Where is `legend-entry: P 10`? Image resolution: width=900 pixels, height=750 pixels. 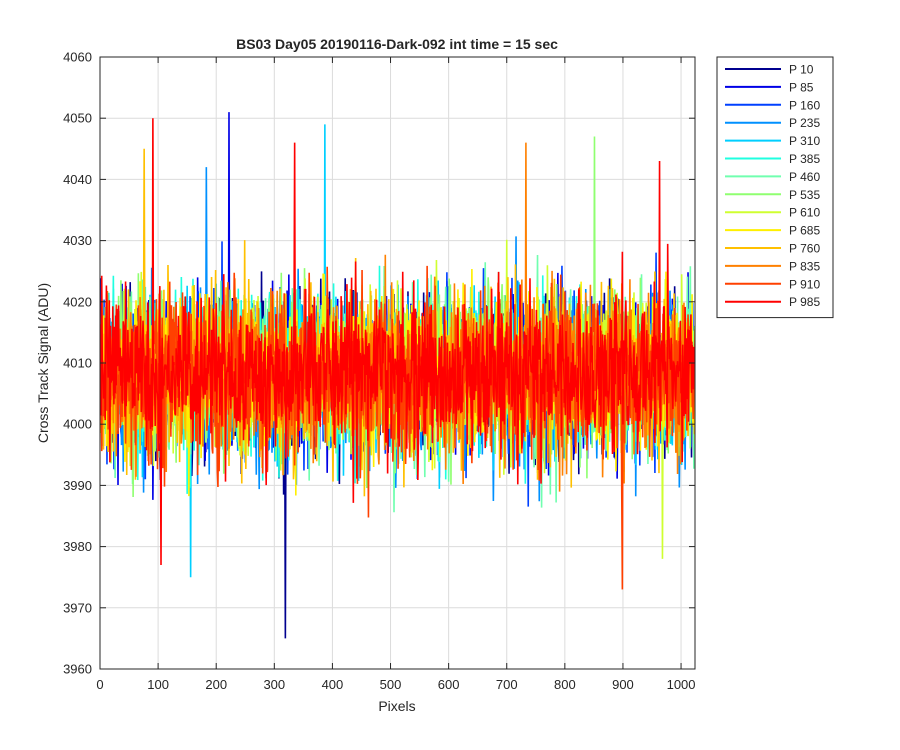
legend-entry: P 10 is located at coordinates (801, 70).